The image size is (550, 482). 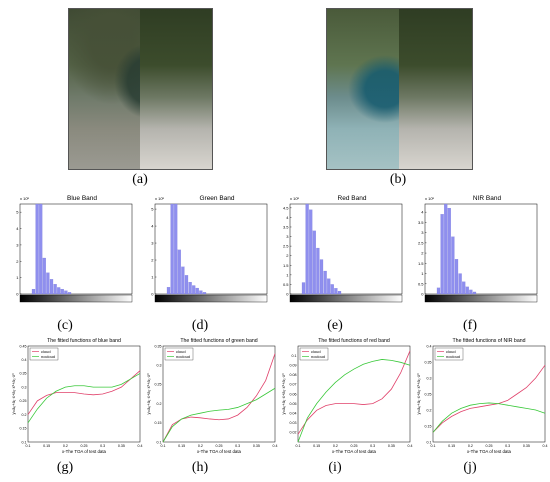 I want to click on fit-chart-xtick: 0.25, so click(x=219, y=446).